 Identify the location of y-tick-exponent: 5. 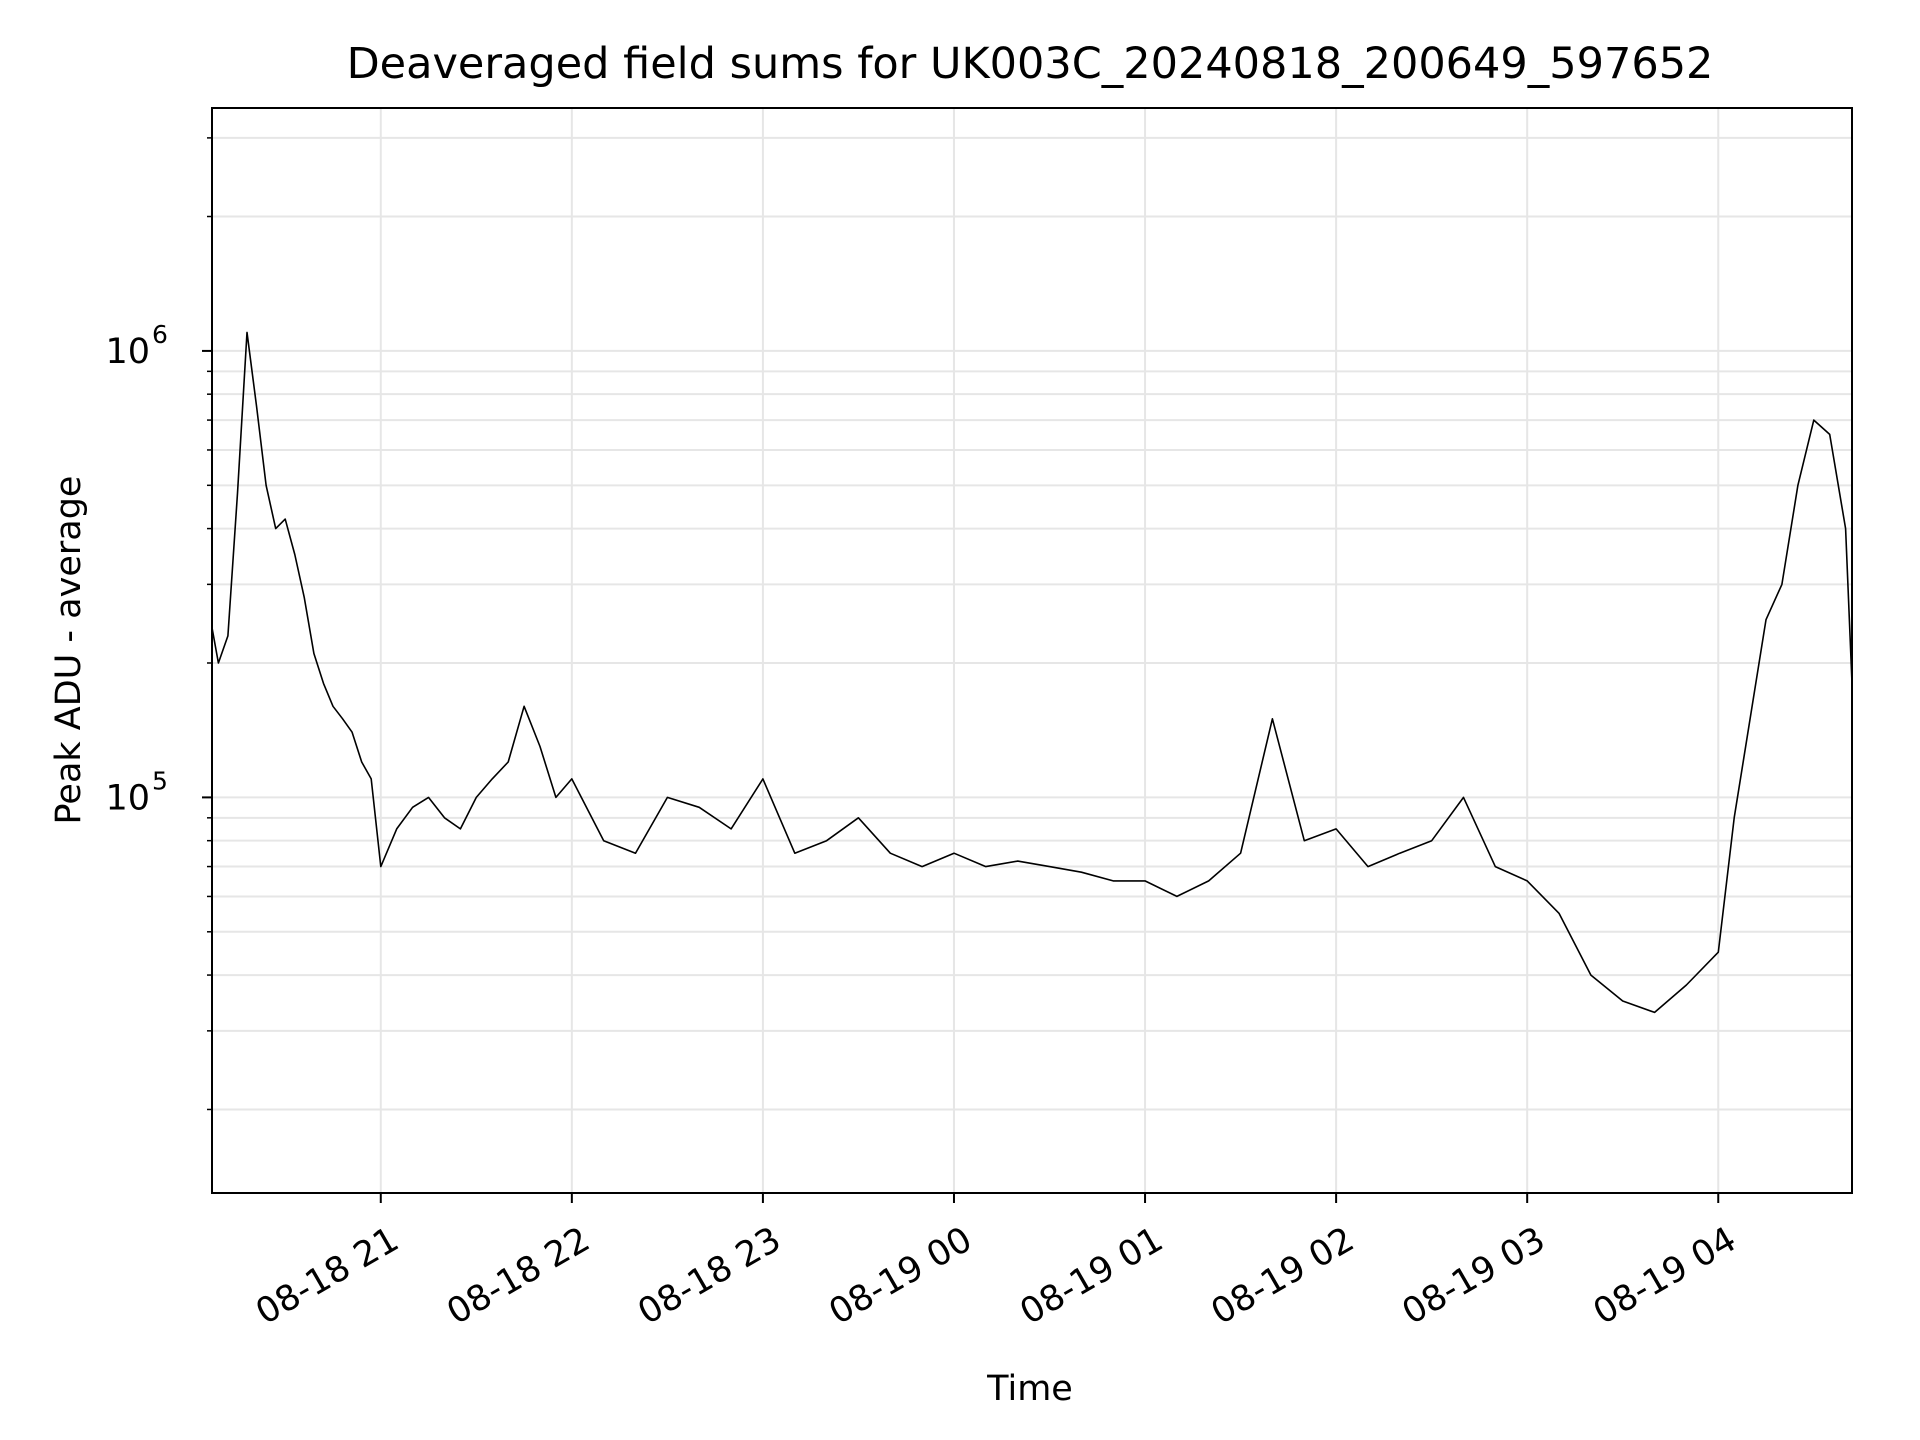
(160, 780).